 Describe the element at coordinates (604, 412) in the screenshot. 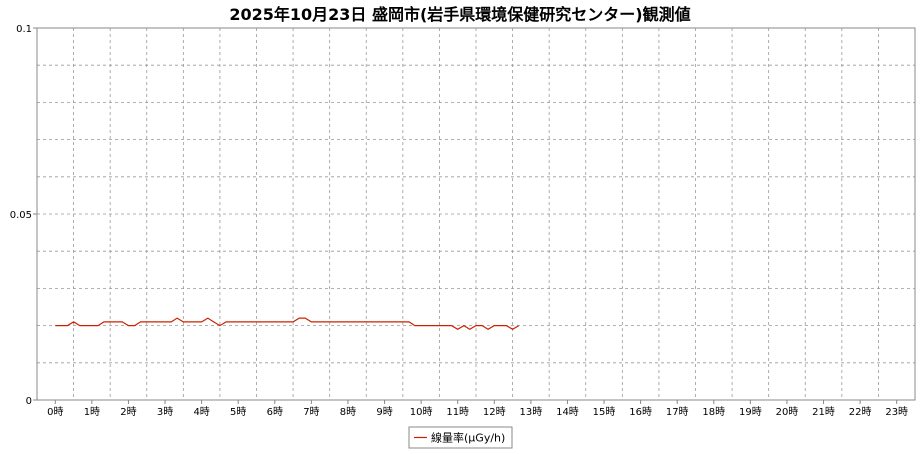

I see `x-tick-label: 15時` at that location.